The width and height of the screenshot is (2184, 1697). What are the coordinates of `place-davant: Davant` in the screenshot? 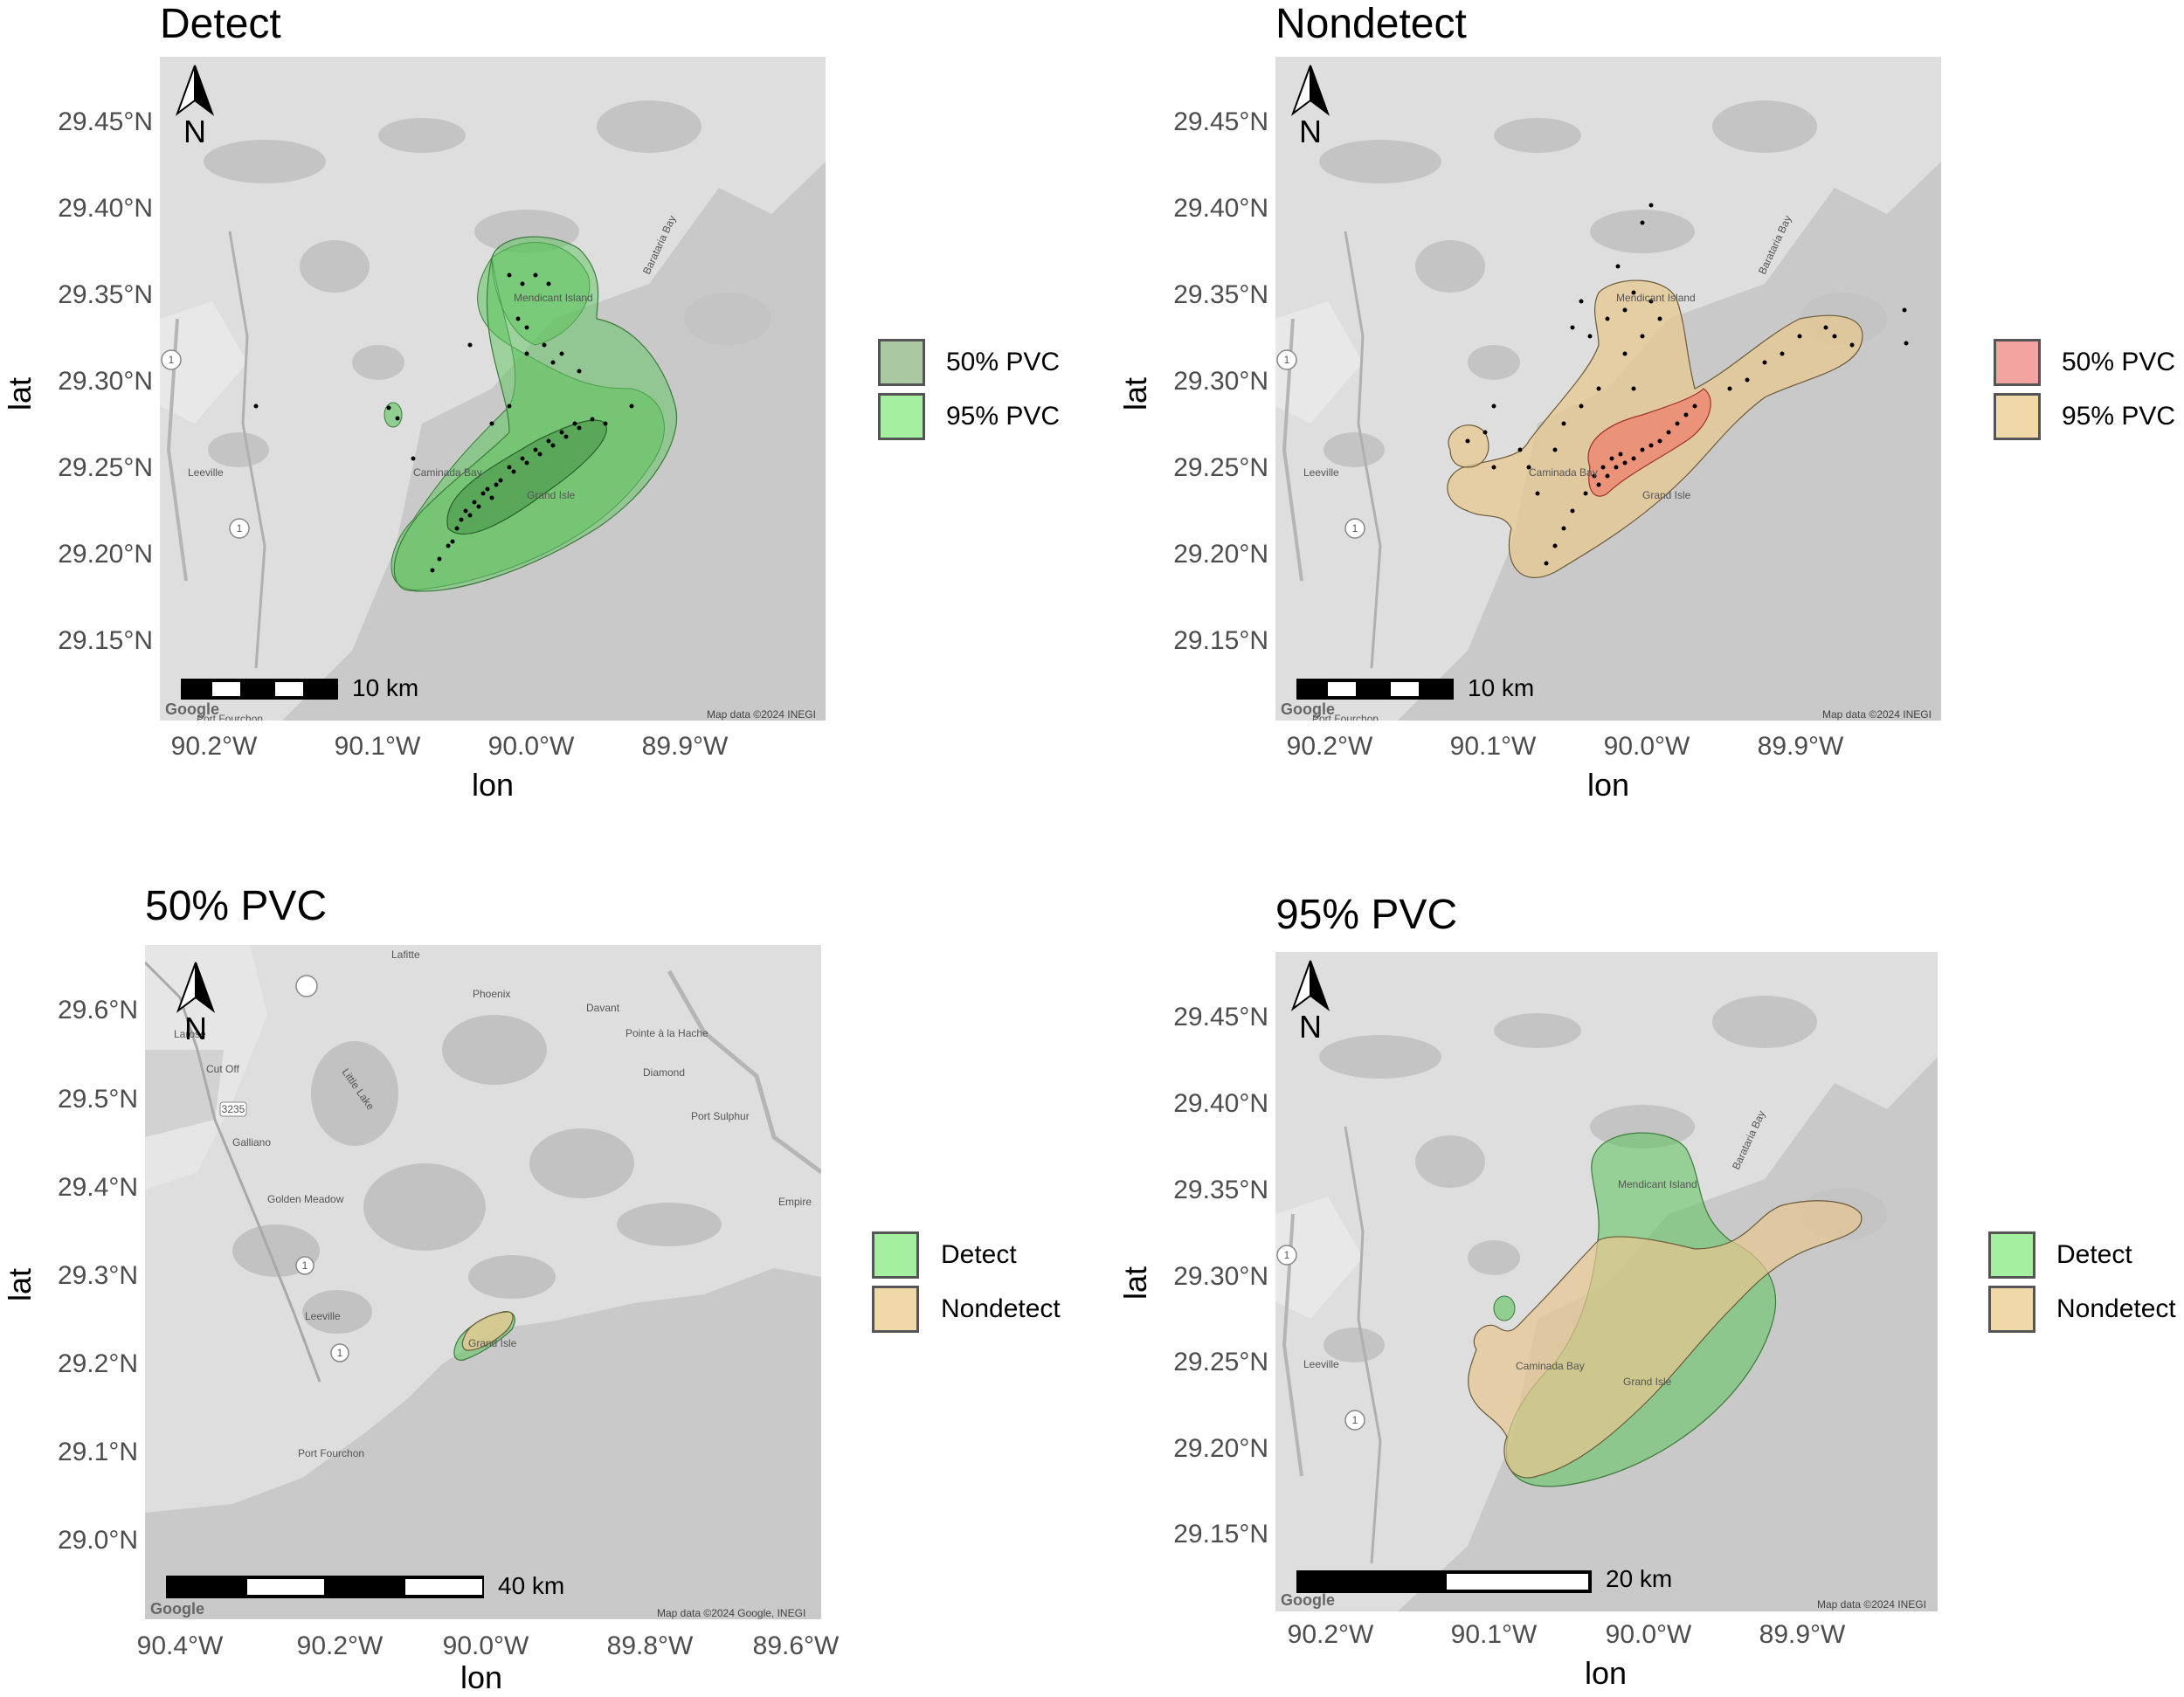 It's located at (603, 1008).